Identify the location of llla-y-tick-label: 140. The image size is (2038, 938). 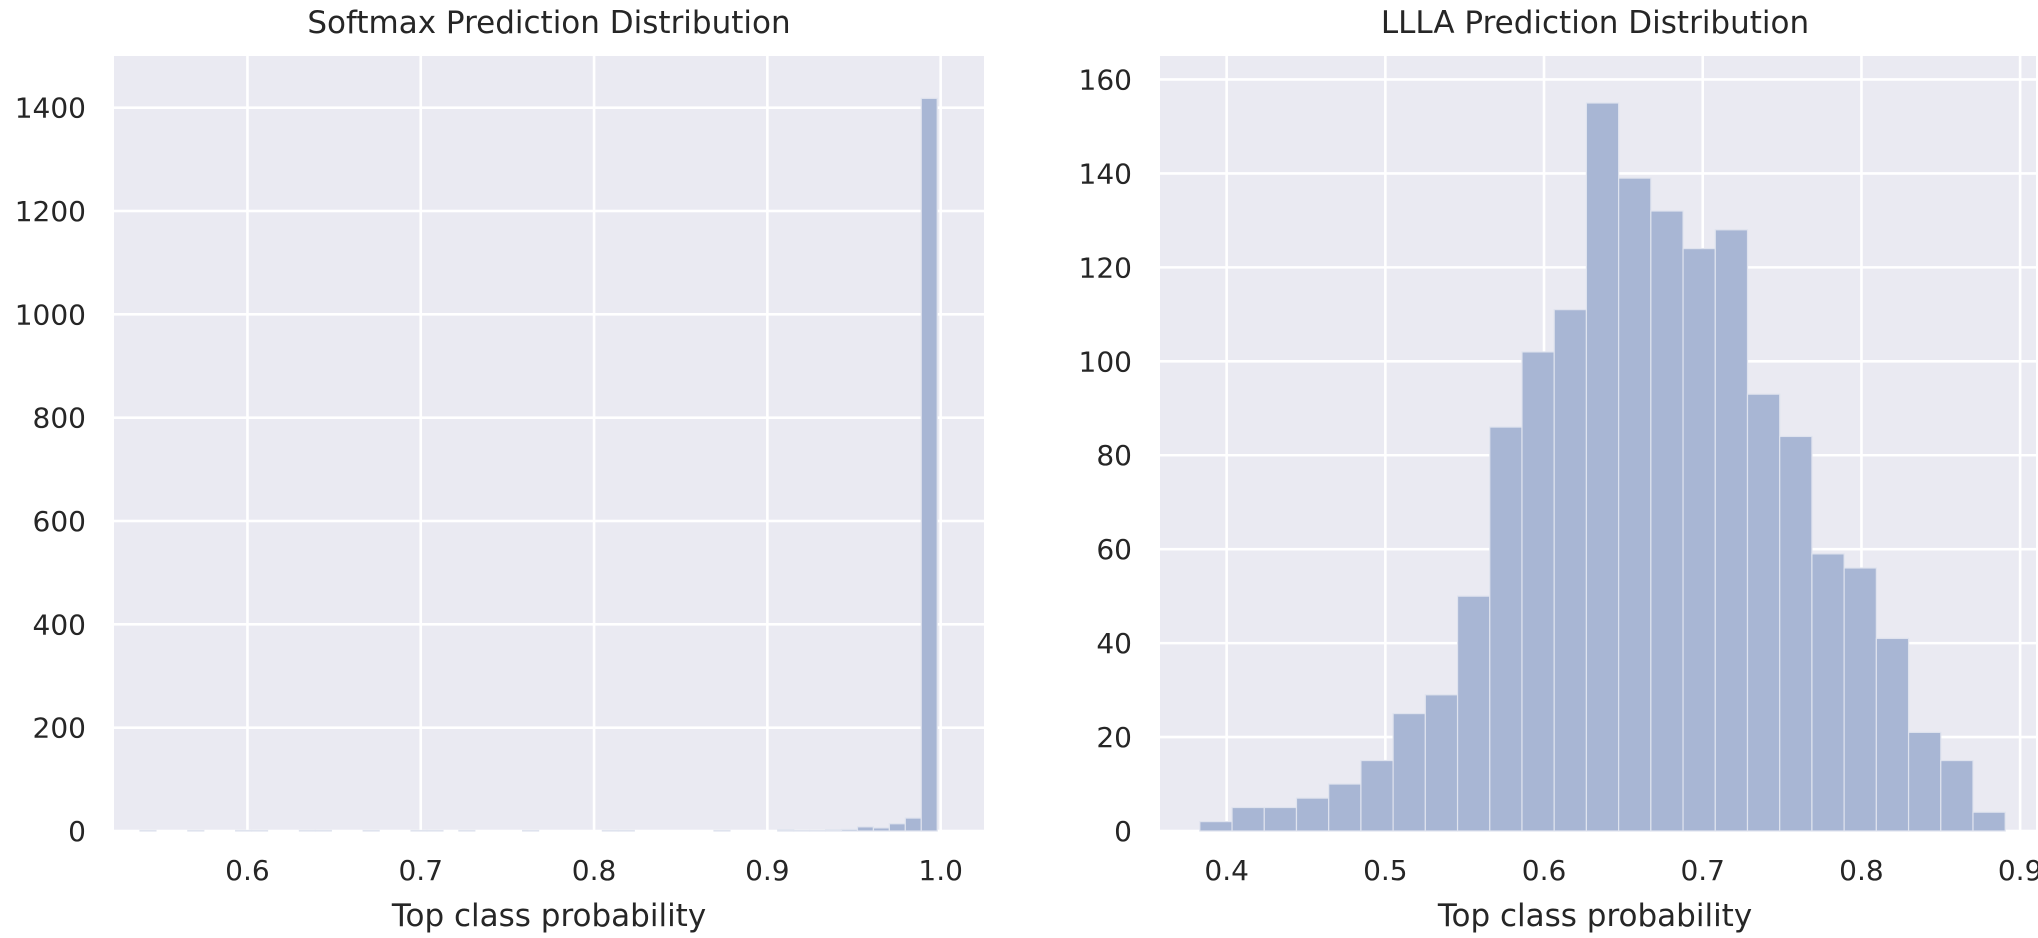
(1105, 173).